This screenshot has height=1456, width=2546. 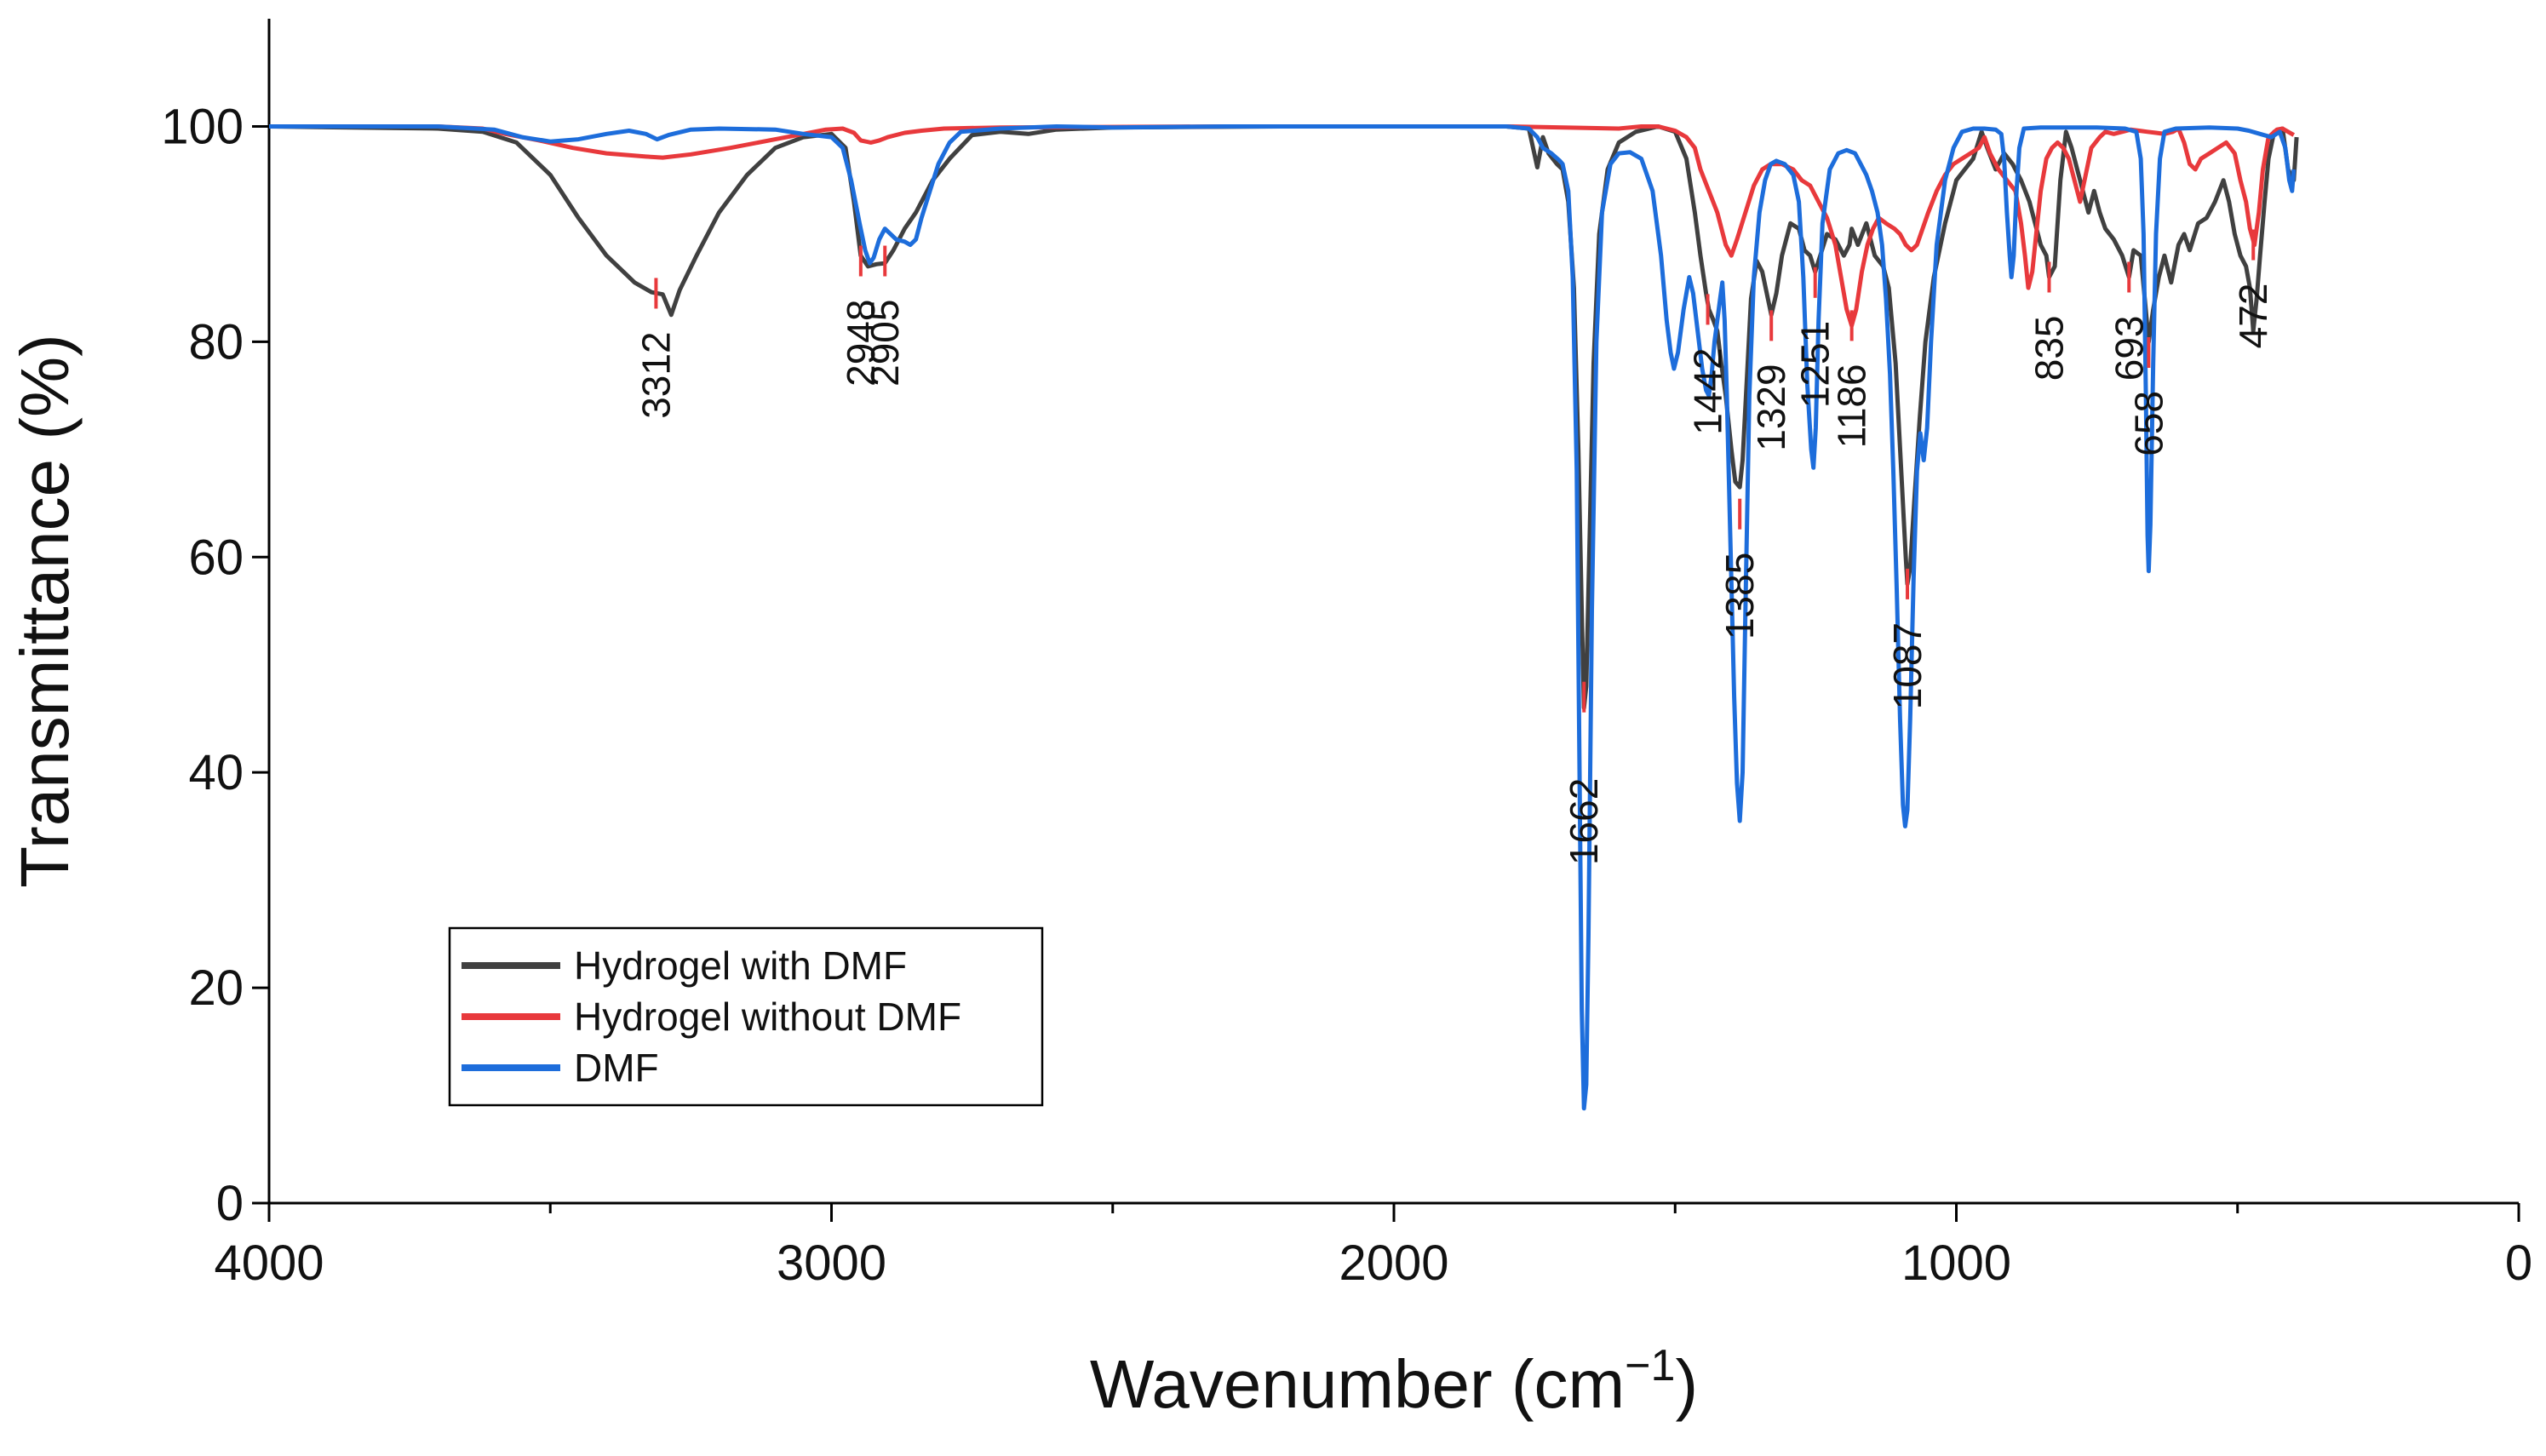 I want to click on y-tick-label-60: 60, so click(x=216, y=557).